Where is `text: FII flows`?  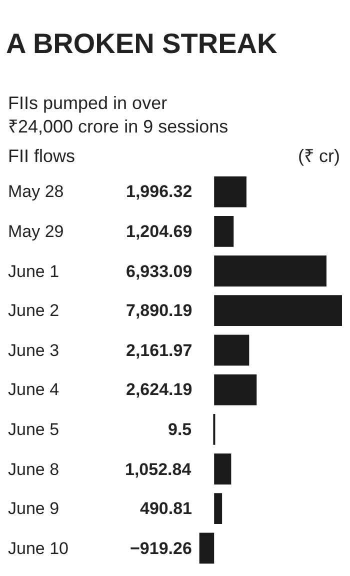 text: FII flows is located at coordinates (42, 156).